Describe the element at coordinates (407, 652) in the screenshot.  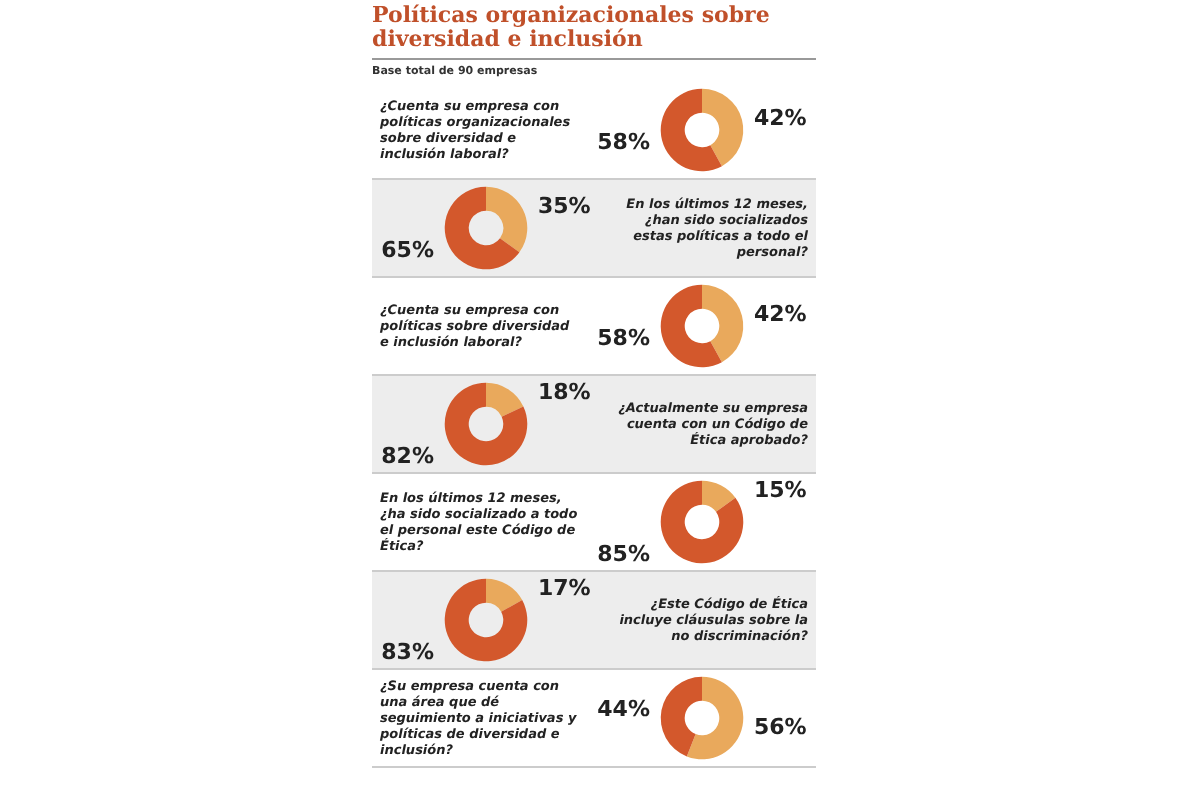
I see `data-label: 83%` at that location.